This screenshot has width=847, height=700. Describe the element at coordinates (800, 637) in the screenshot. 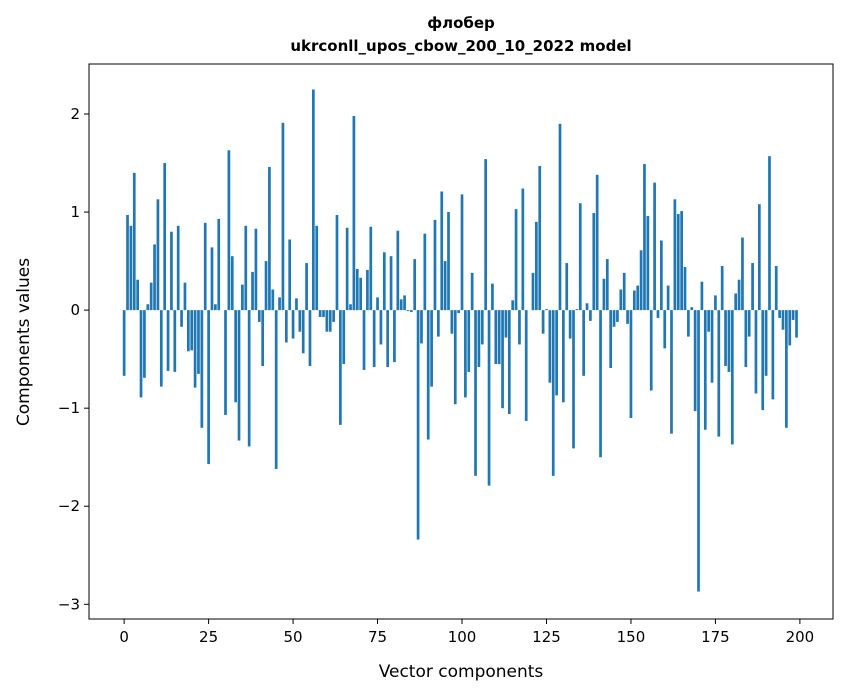

I see `x-tick-label: 200` at that location.